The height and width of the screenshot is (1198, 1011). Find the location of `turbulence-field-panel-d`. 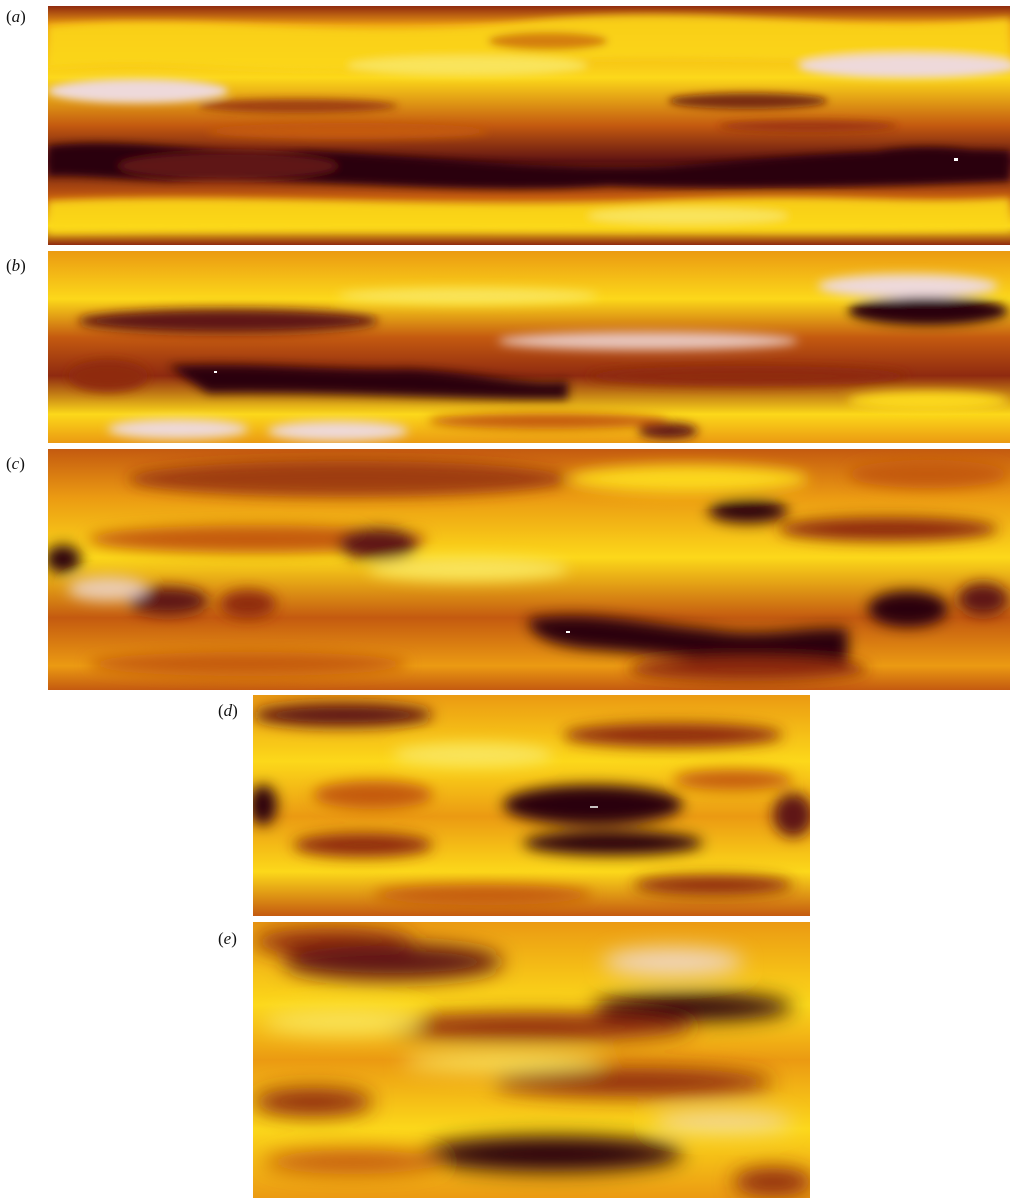

turbulence-field-panel-d is located at coordinates (531, 805).